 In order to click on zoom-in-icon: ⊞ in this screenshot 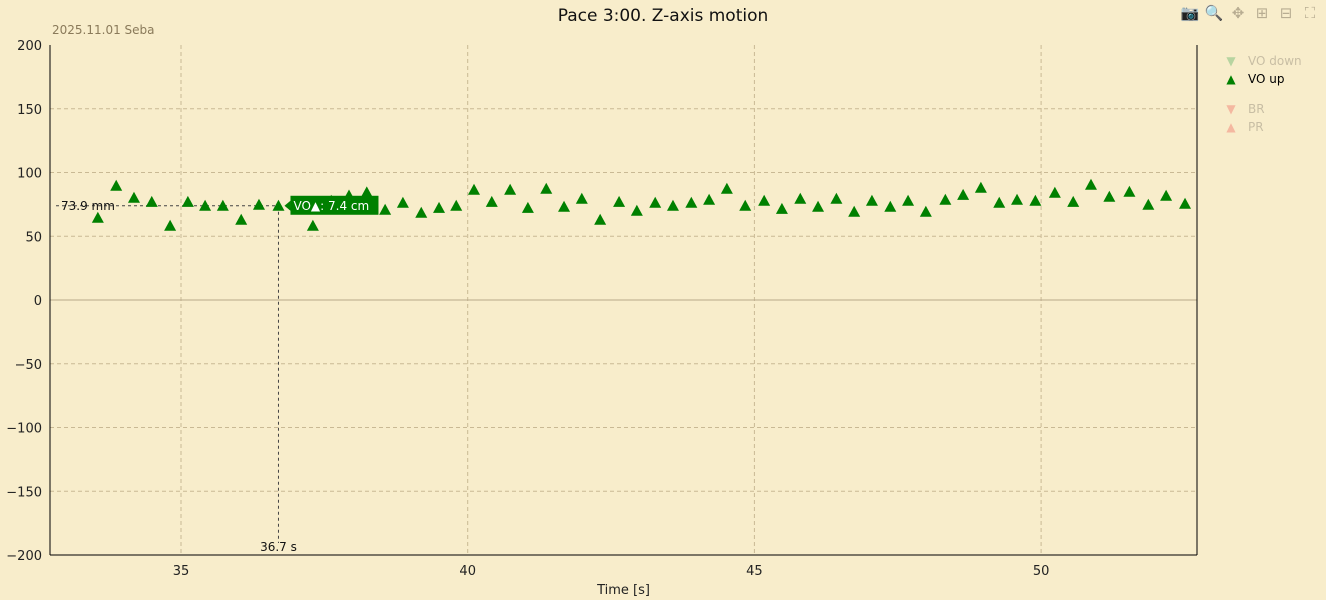, I will do `click(1262, 13)`.